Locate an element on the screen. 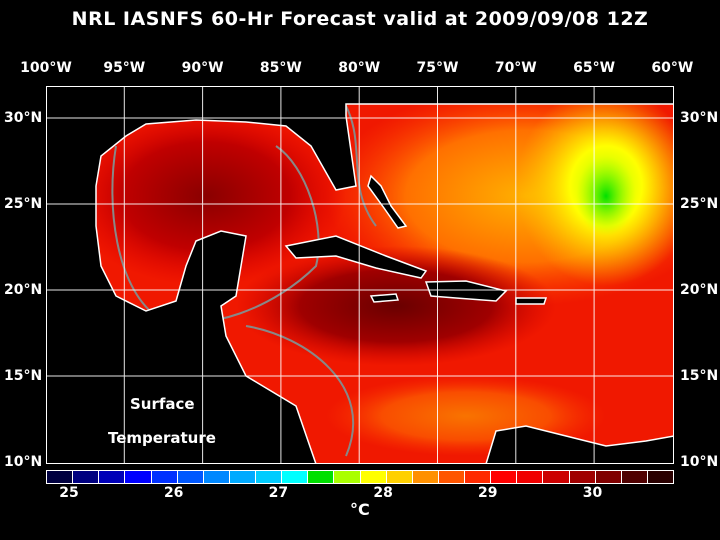  longitude-label: 95°W is located at coordinates (124, 68).